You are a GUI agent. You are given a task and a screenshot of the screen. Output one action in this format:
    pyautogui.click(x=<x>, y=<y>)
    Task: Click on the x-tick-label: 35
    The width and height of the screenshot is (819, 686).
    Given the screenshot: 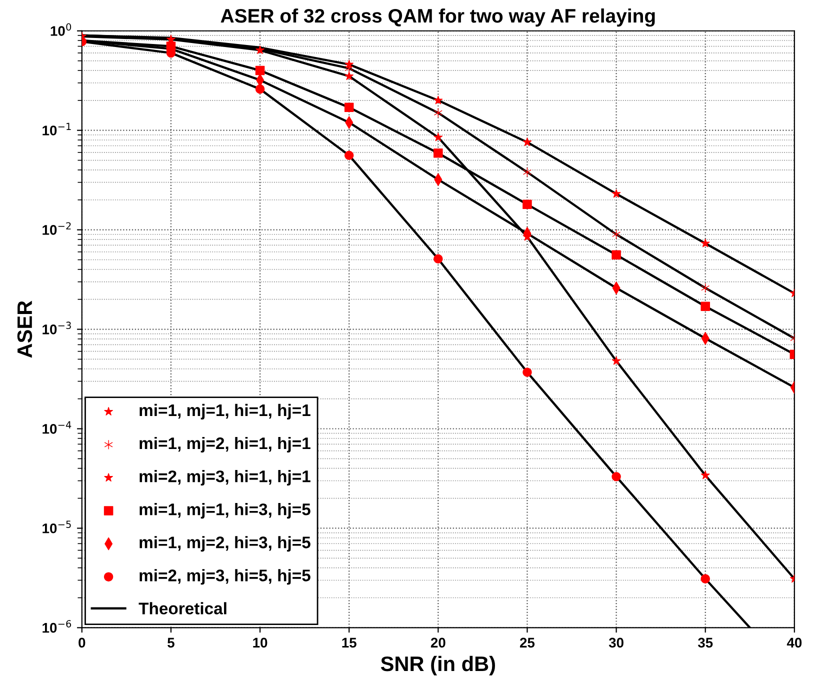 What is the action you would take?
    pyautogui.click(x=705, y=643)
    